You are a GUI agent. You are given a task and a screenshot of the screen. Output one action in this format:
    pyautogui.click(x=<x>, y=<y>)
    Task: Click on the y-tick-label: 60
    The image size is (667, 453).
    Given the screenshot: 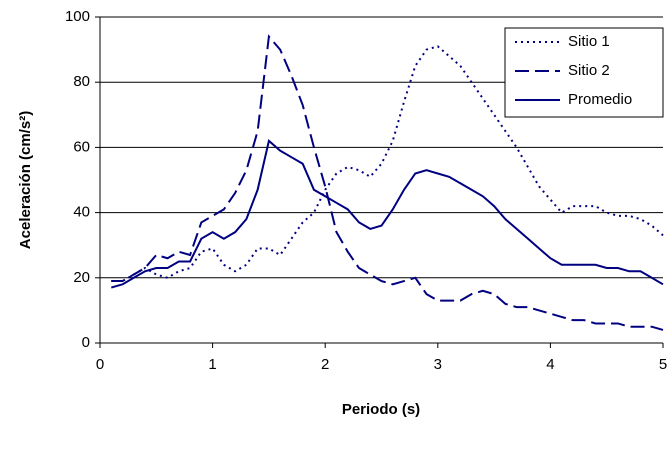 What is the action you would take?
    pyautogui.click(x=81, y=146)
    